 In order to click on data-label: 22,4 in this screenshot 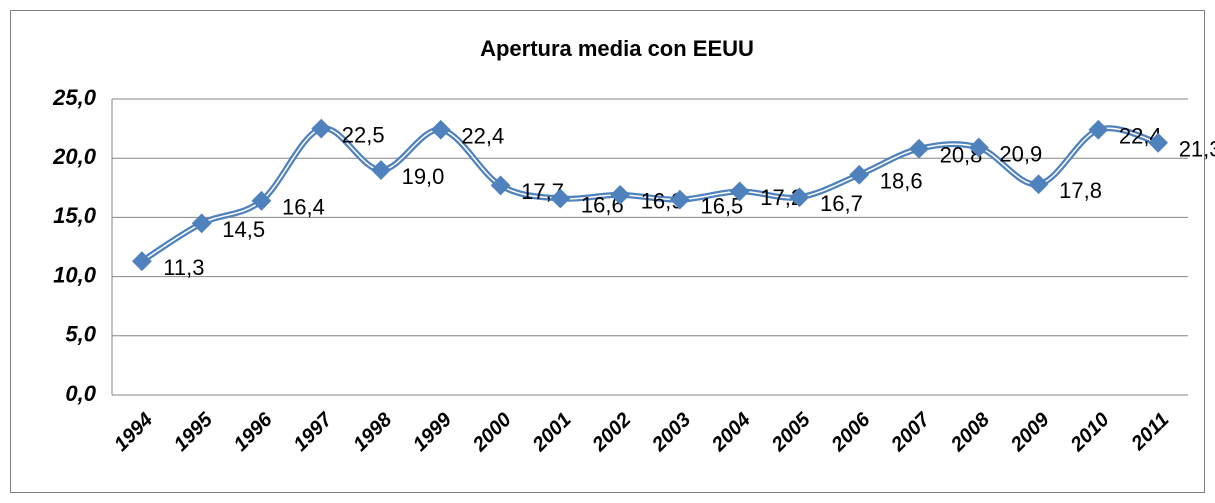, I will do `click(482, 136)`.